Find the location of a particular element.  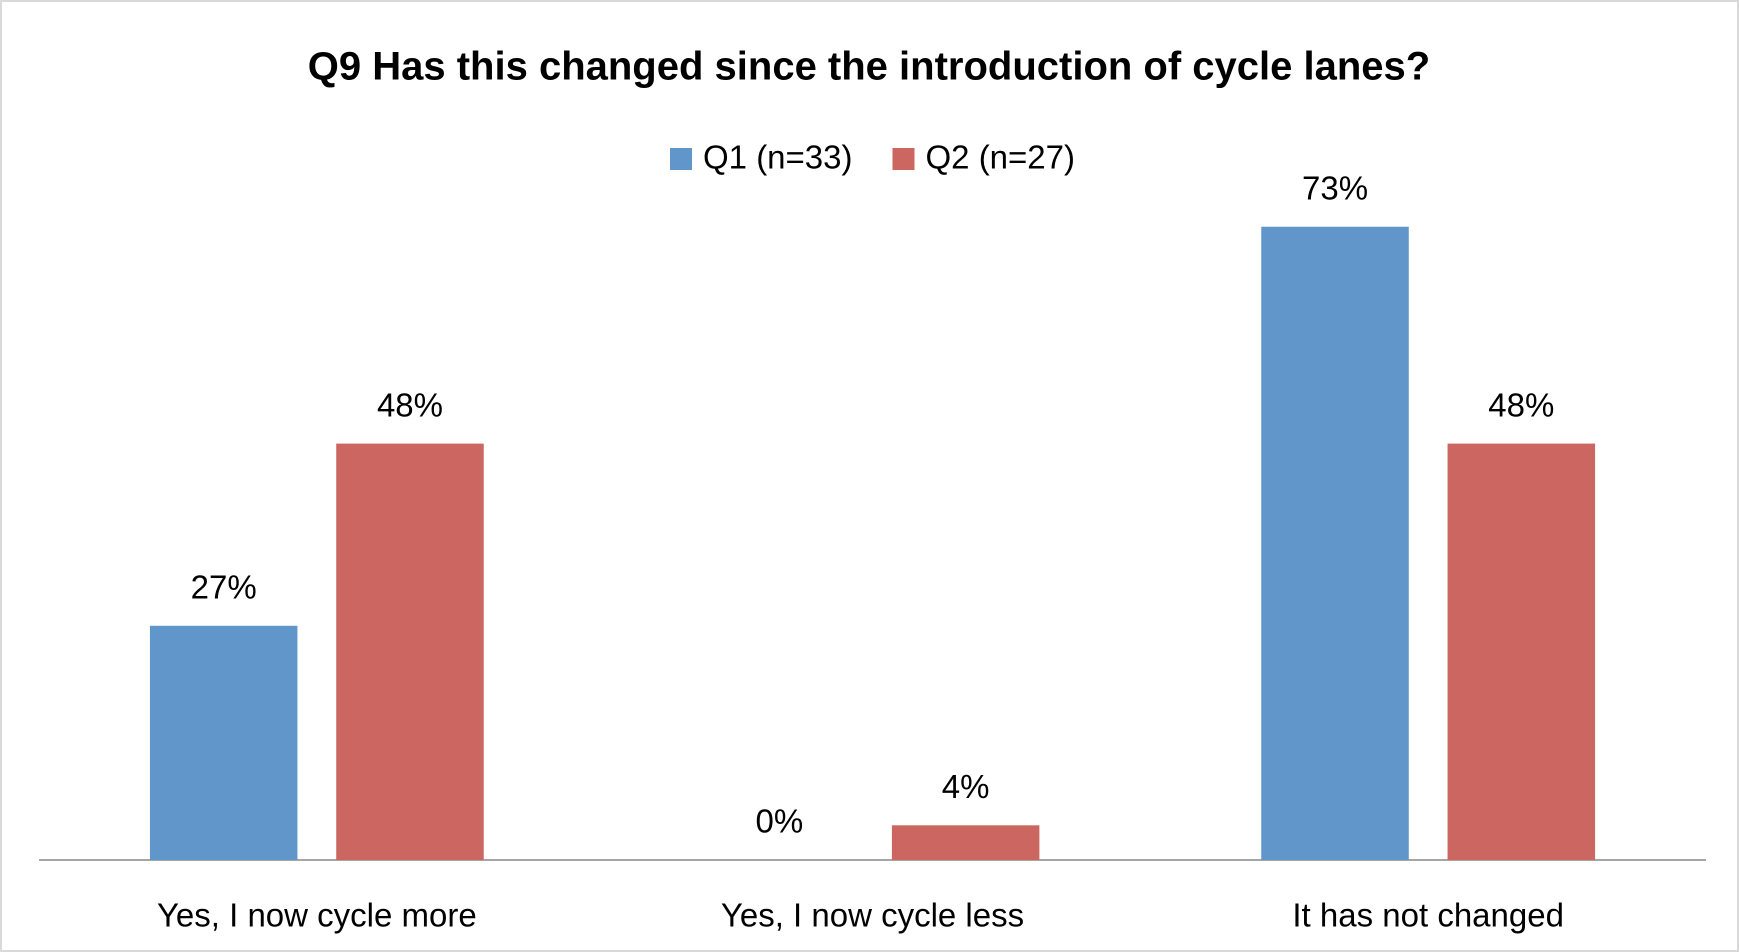

x-tick-label: It has not changed is located at coordinates (1428, 915).